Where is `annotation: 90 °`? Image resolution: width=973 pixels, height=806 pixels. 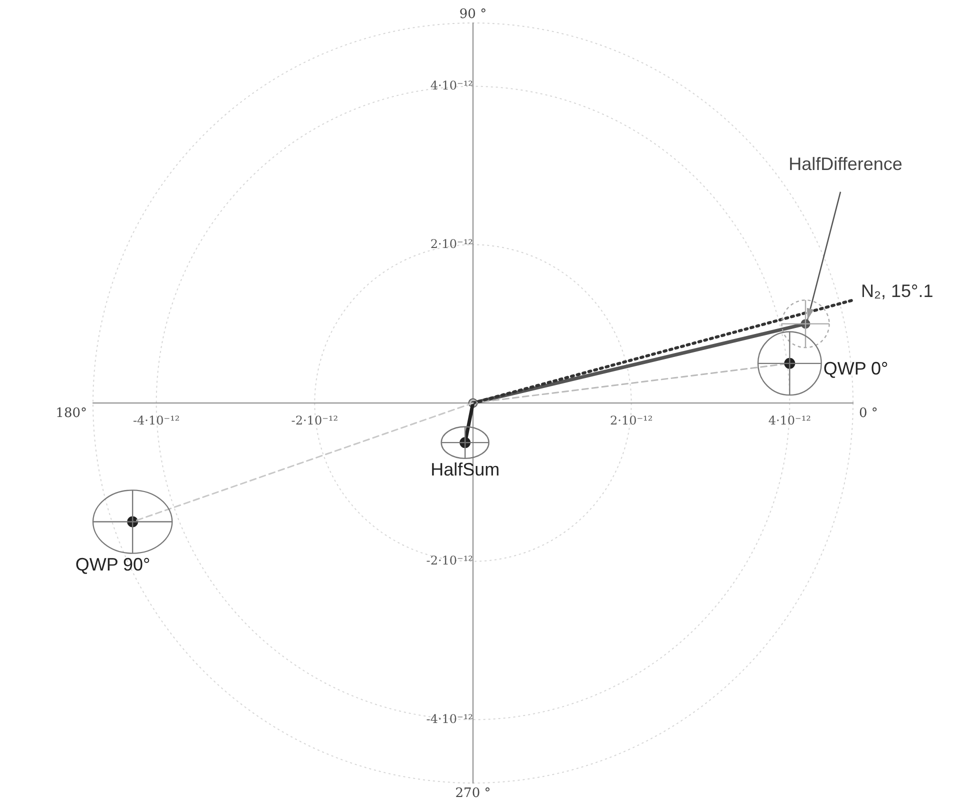 annotation: 90 ° is located at coordinates (473, 14).